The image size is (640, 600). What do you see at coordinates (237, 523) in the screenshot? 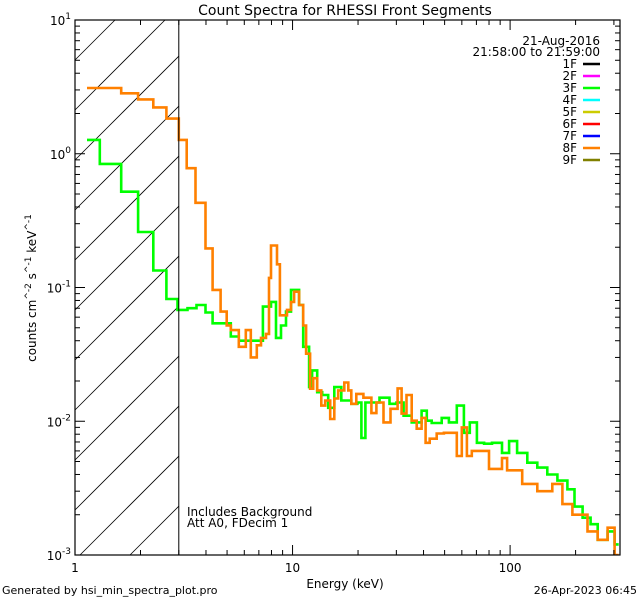
I see `annotation-attenuator: Att A0, FDecim 1` at bounding box center [237, 523].